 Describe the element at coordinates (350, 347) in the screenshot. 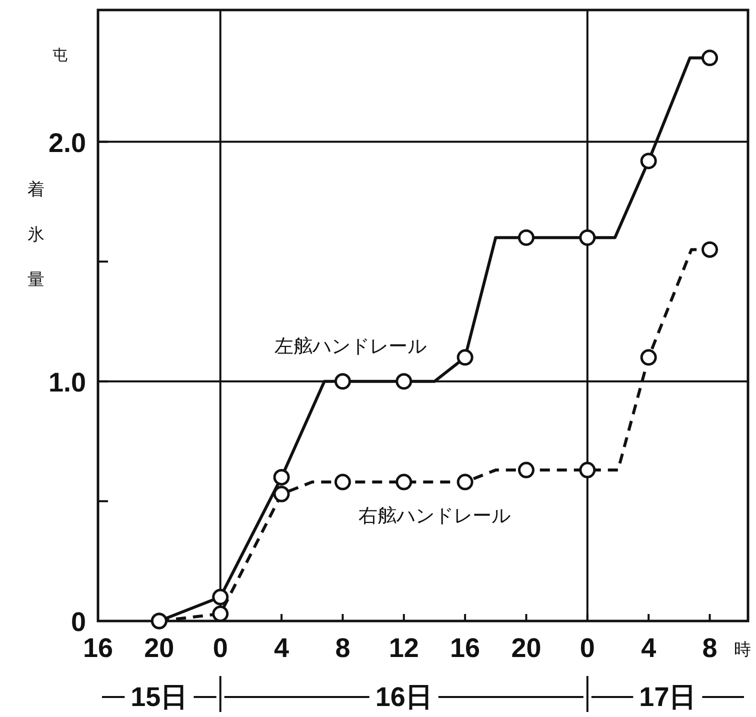

I see `series-label: 左舷ハンドレール` at that location.